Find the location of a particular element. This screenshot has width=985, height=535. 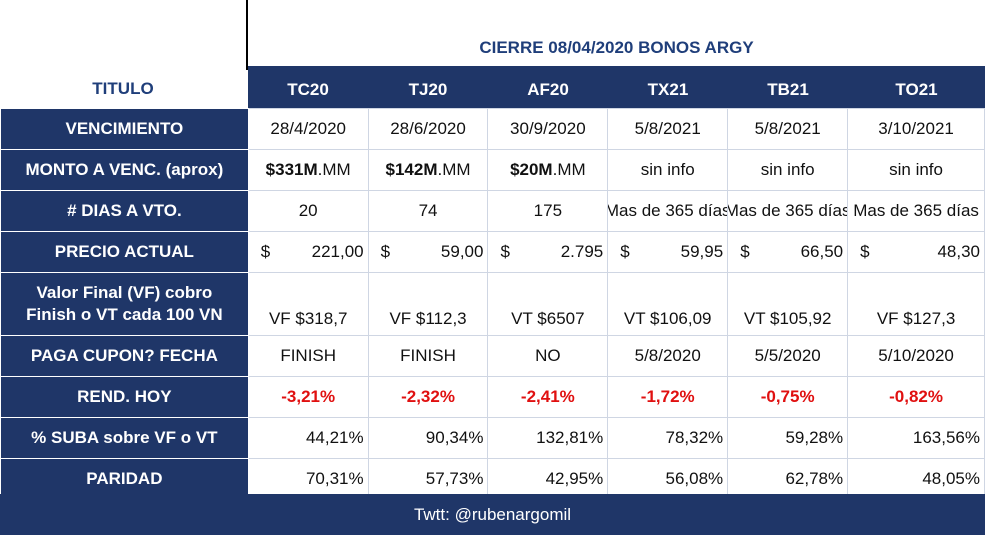

bond-header: TO21 is located at coordinates (916, 89).